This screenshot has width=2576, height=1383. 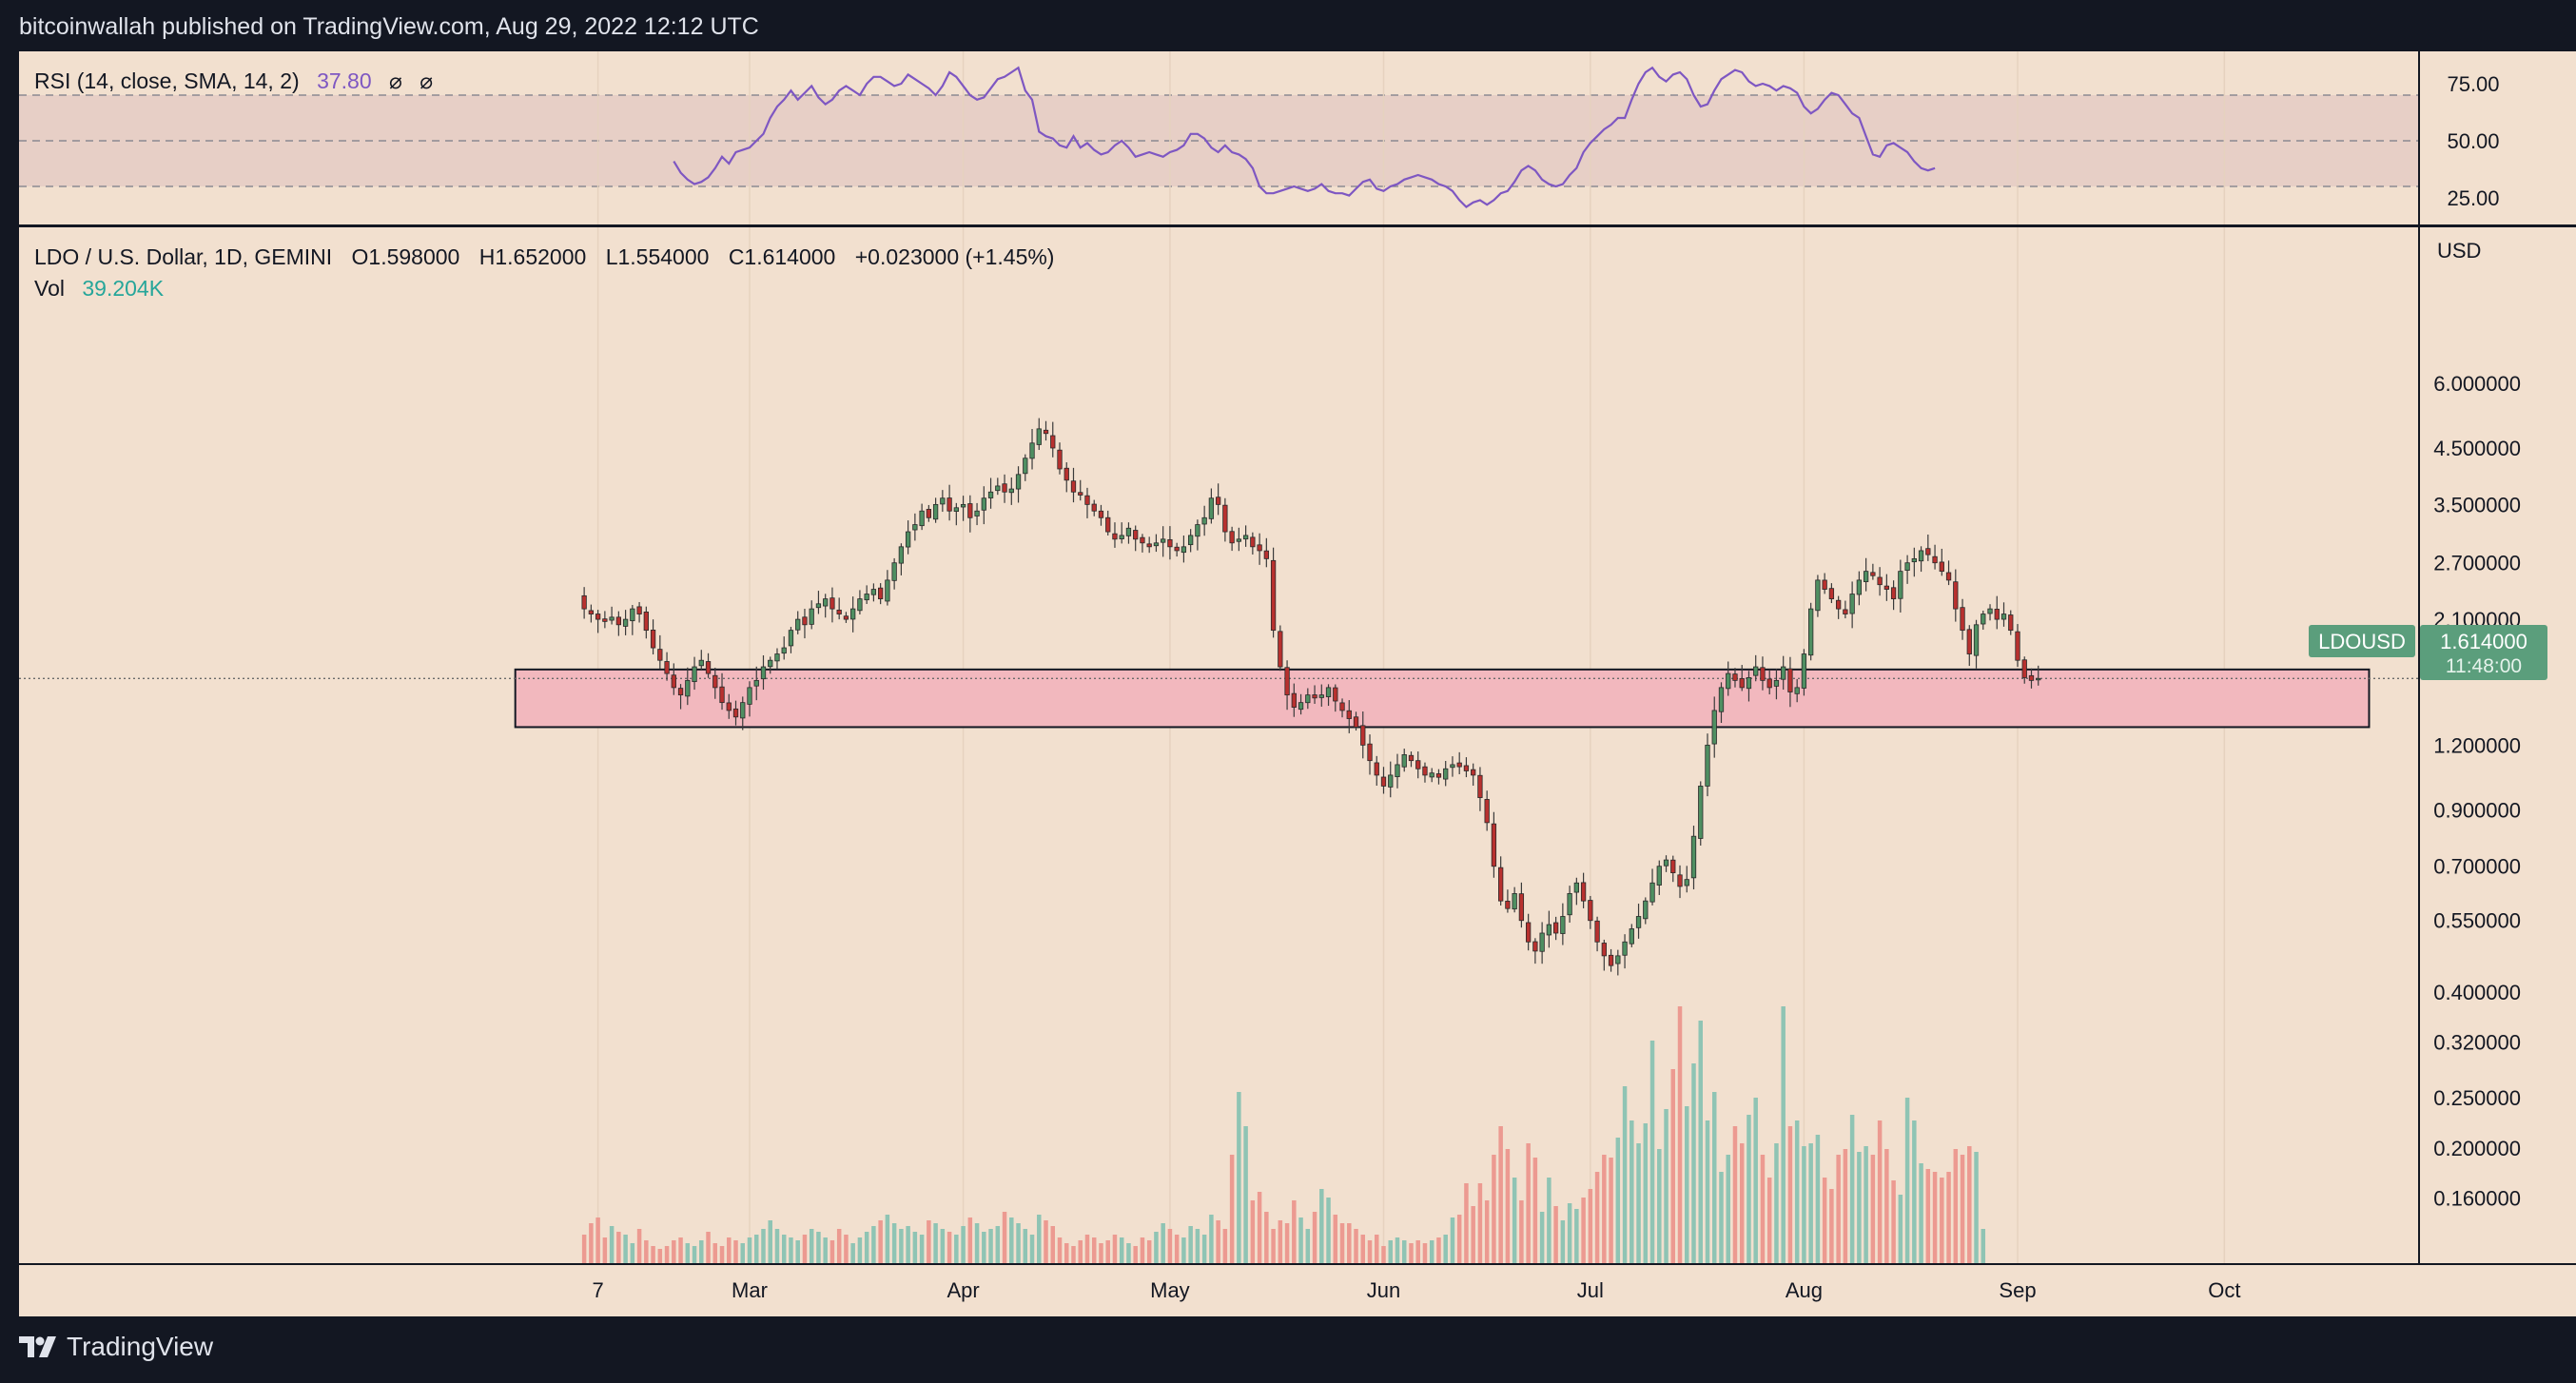 What do you see at coordinates (1304, 137) in the screenshot?
I see `rsi-series-line` at bounding box center [1304, 137].